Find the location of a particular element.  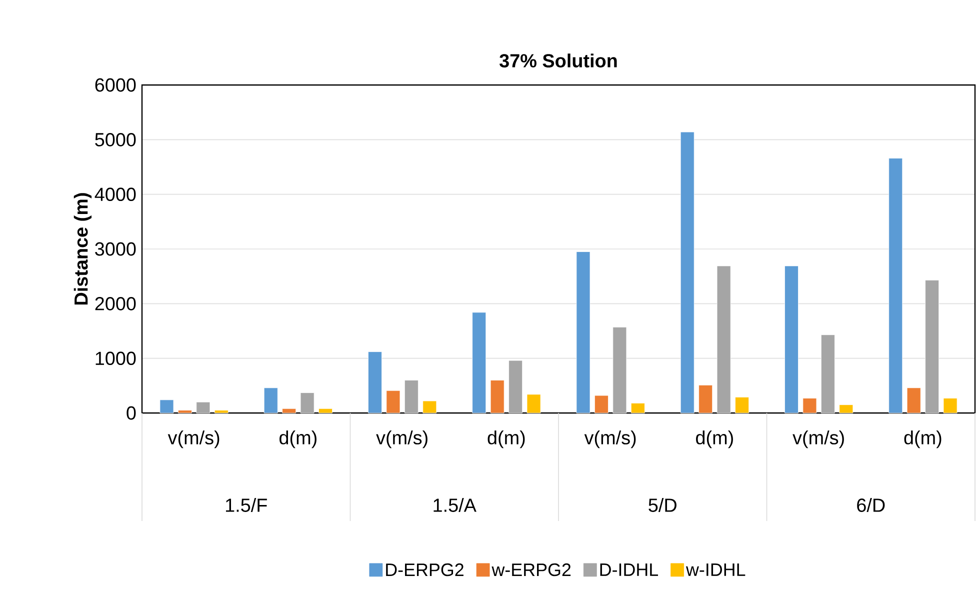

text: 6/D is located at coordinates (871, 505).